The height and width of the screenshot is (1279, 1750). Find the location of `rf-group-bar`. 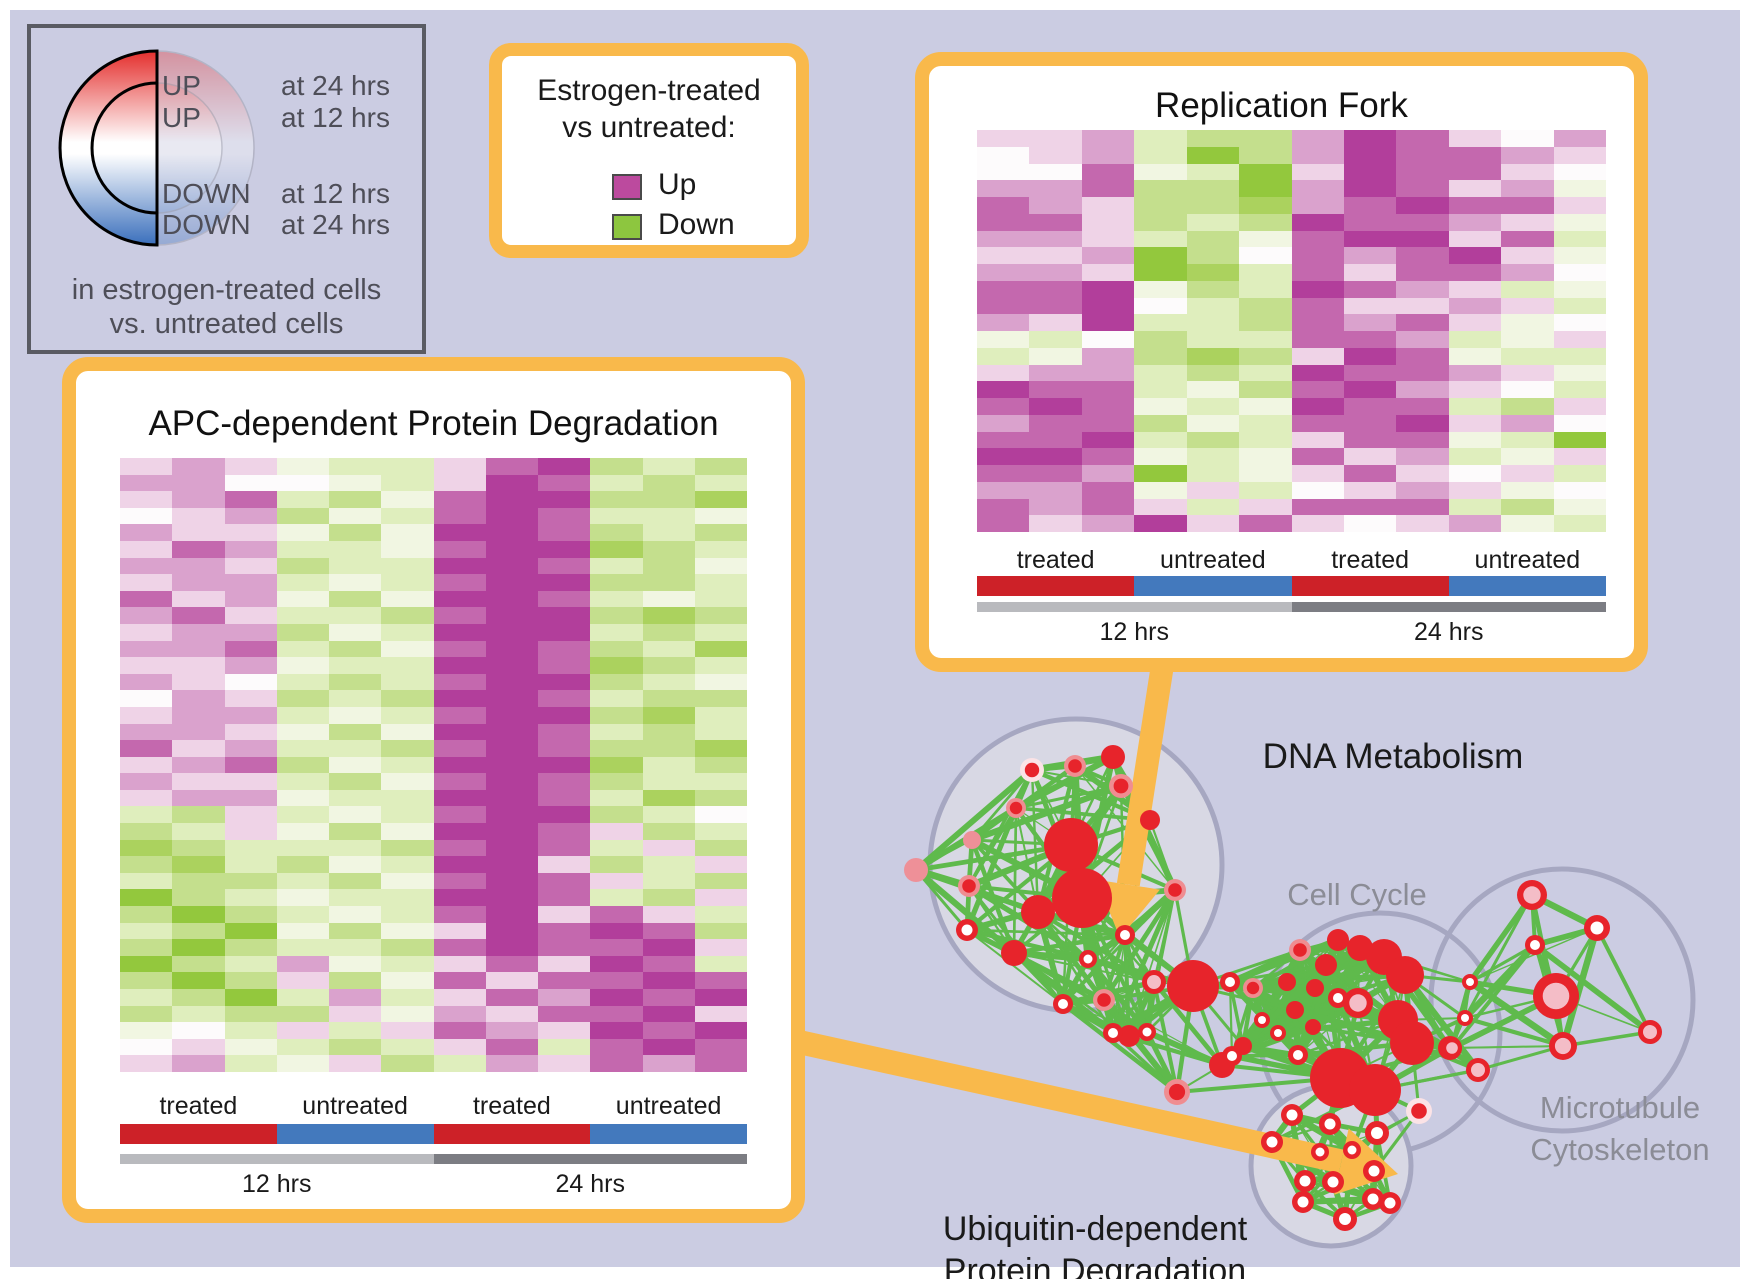

rf-group-bar is located at coordinates (1056, 586).